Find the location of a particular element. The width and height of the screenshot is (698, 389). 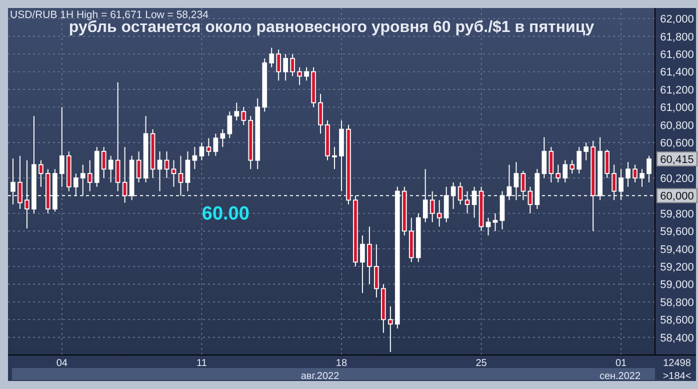

y-tick-label: 60,600 is located at coordinates (677, 144).